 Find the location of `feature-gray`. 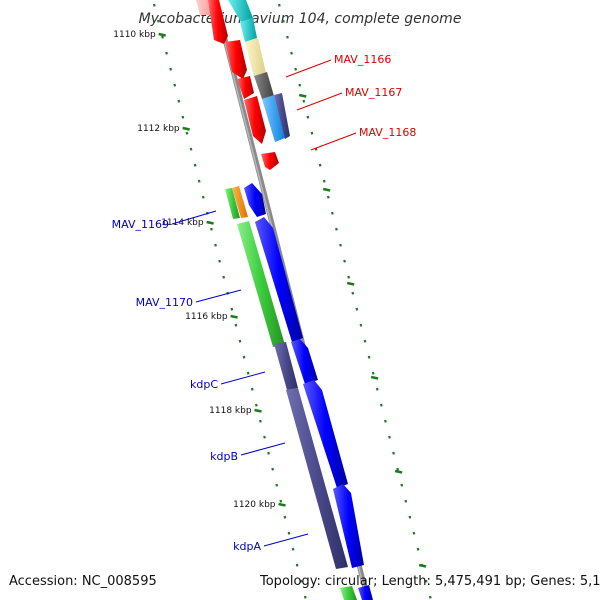

feature-gray is located at coordinates (264, 85).